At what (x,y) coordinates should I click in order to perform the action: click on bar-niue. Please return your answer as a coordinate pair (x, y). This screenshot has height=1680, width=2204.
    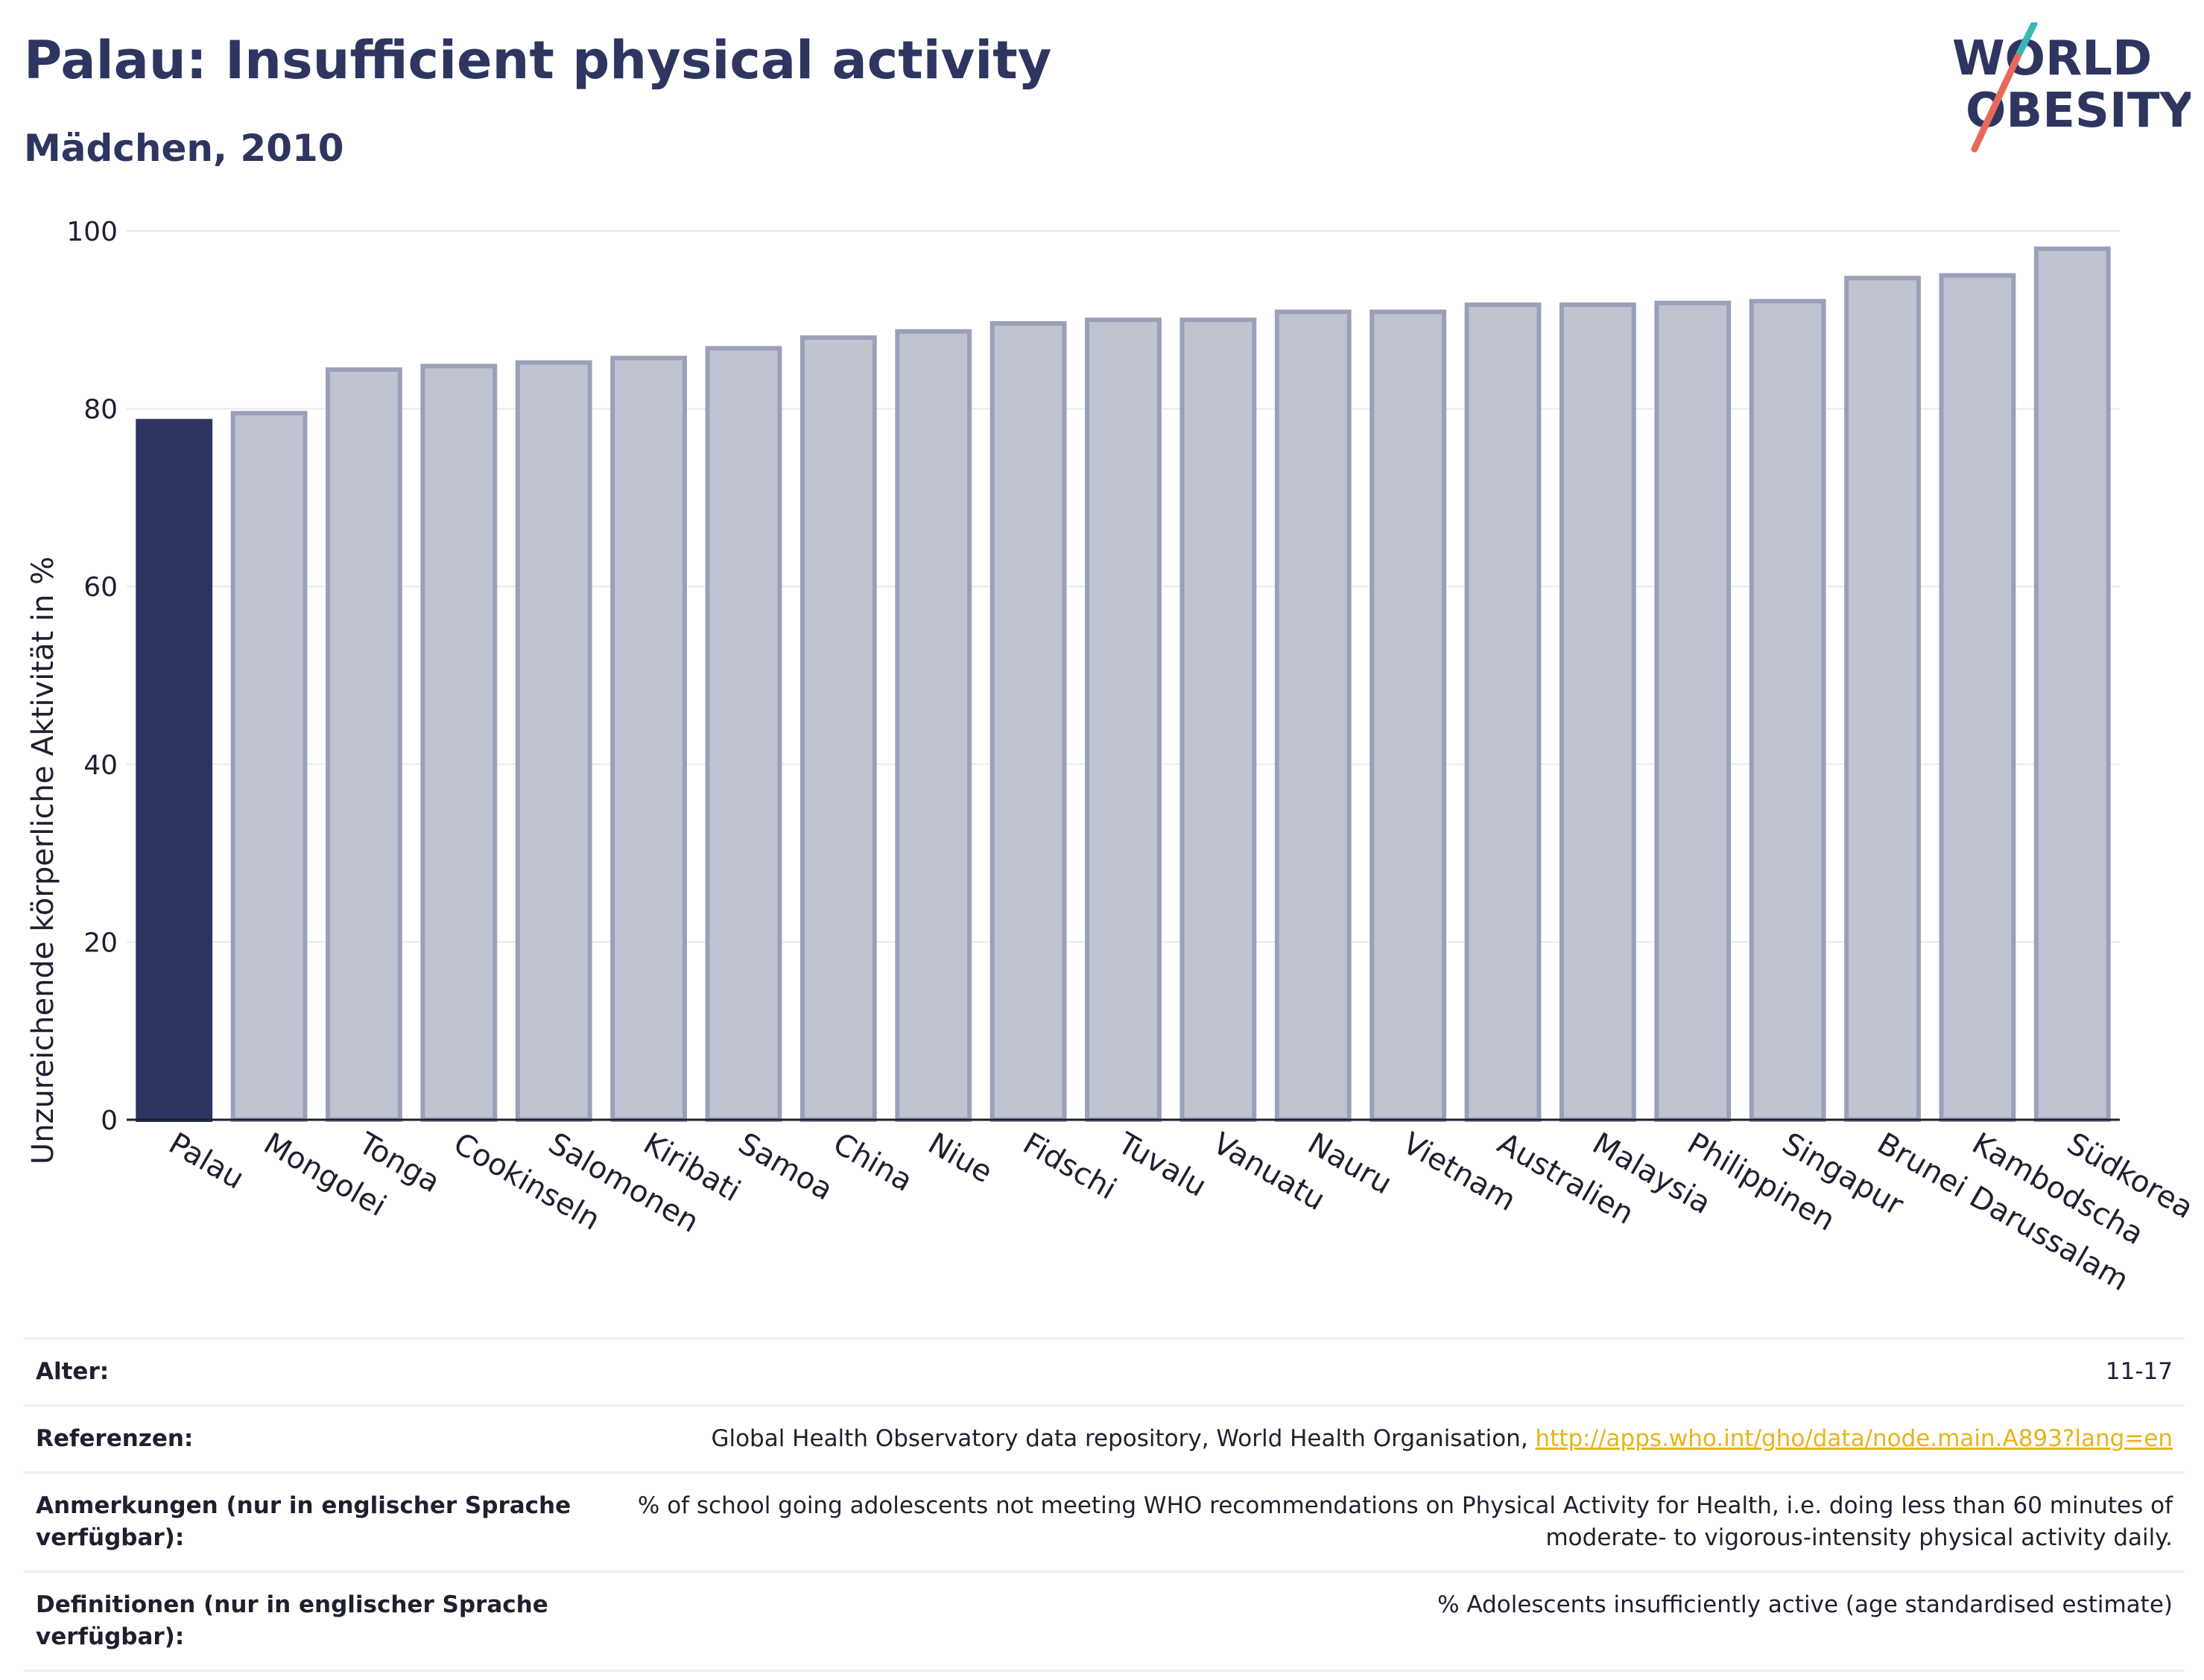
    Looking at the image, I should click on (934, 726).